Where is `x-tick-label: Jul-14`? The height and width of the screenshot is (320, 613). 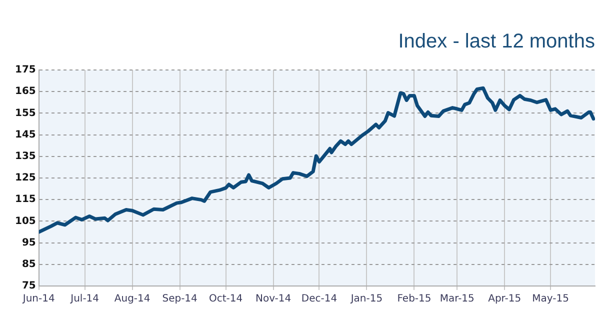
x-tick-label: Jul-14 is located at coordinates (85, 299).